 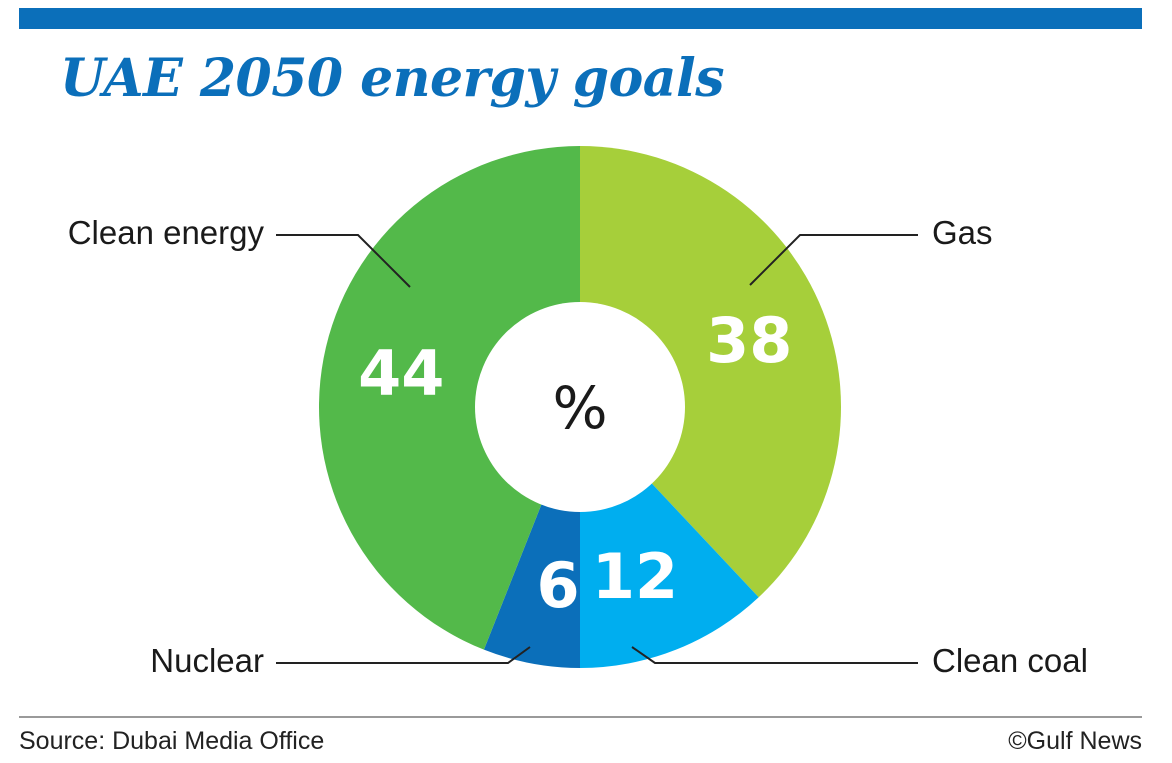 I want to click on leader-line-nuclear, so click(x=403, y=655).